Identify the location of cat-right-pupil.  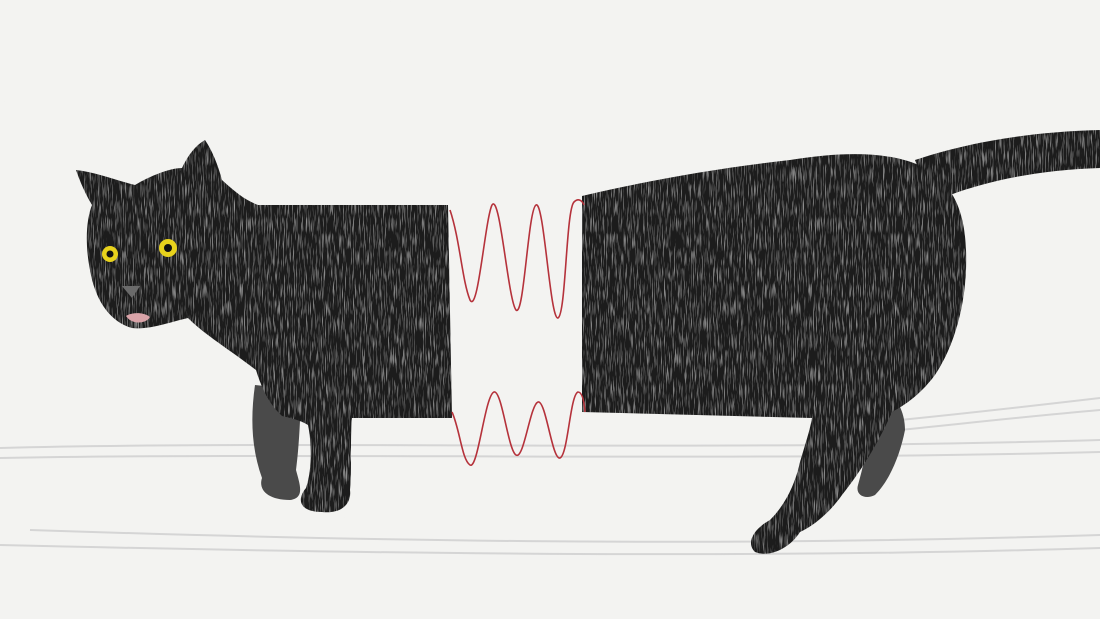
(168, 248).